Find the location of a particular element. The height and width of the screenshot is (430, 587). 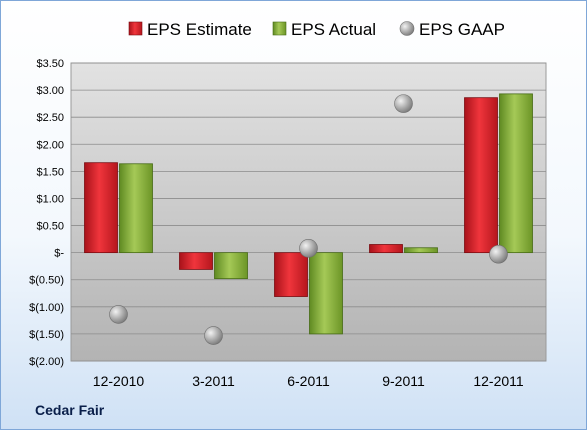

y-tick-label: $- is located at coordinates (59, 254).